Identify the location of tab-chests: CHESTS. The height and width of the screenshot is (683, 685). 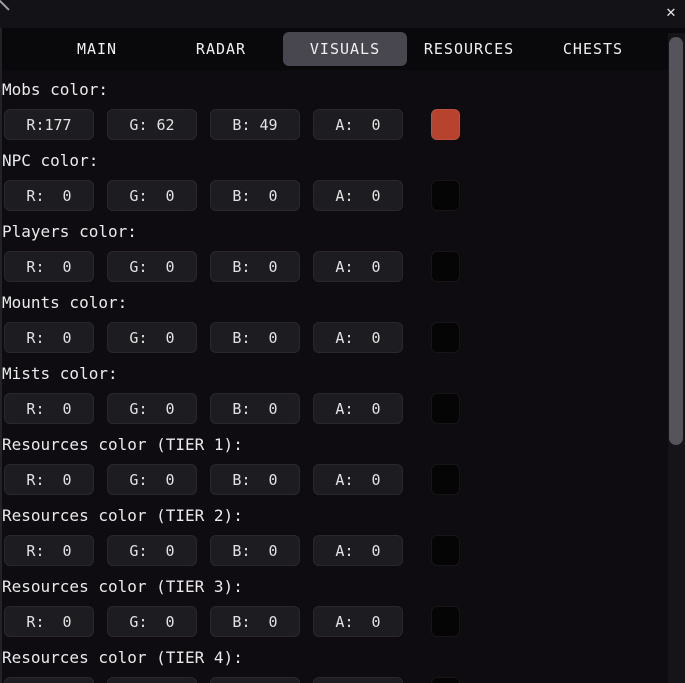
(593, 49).